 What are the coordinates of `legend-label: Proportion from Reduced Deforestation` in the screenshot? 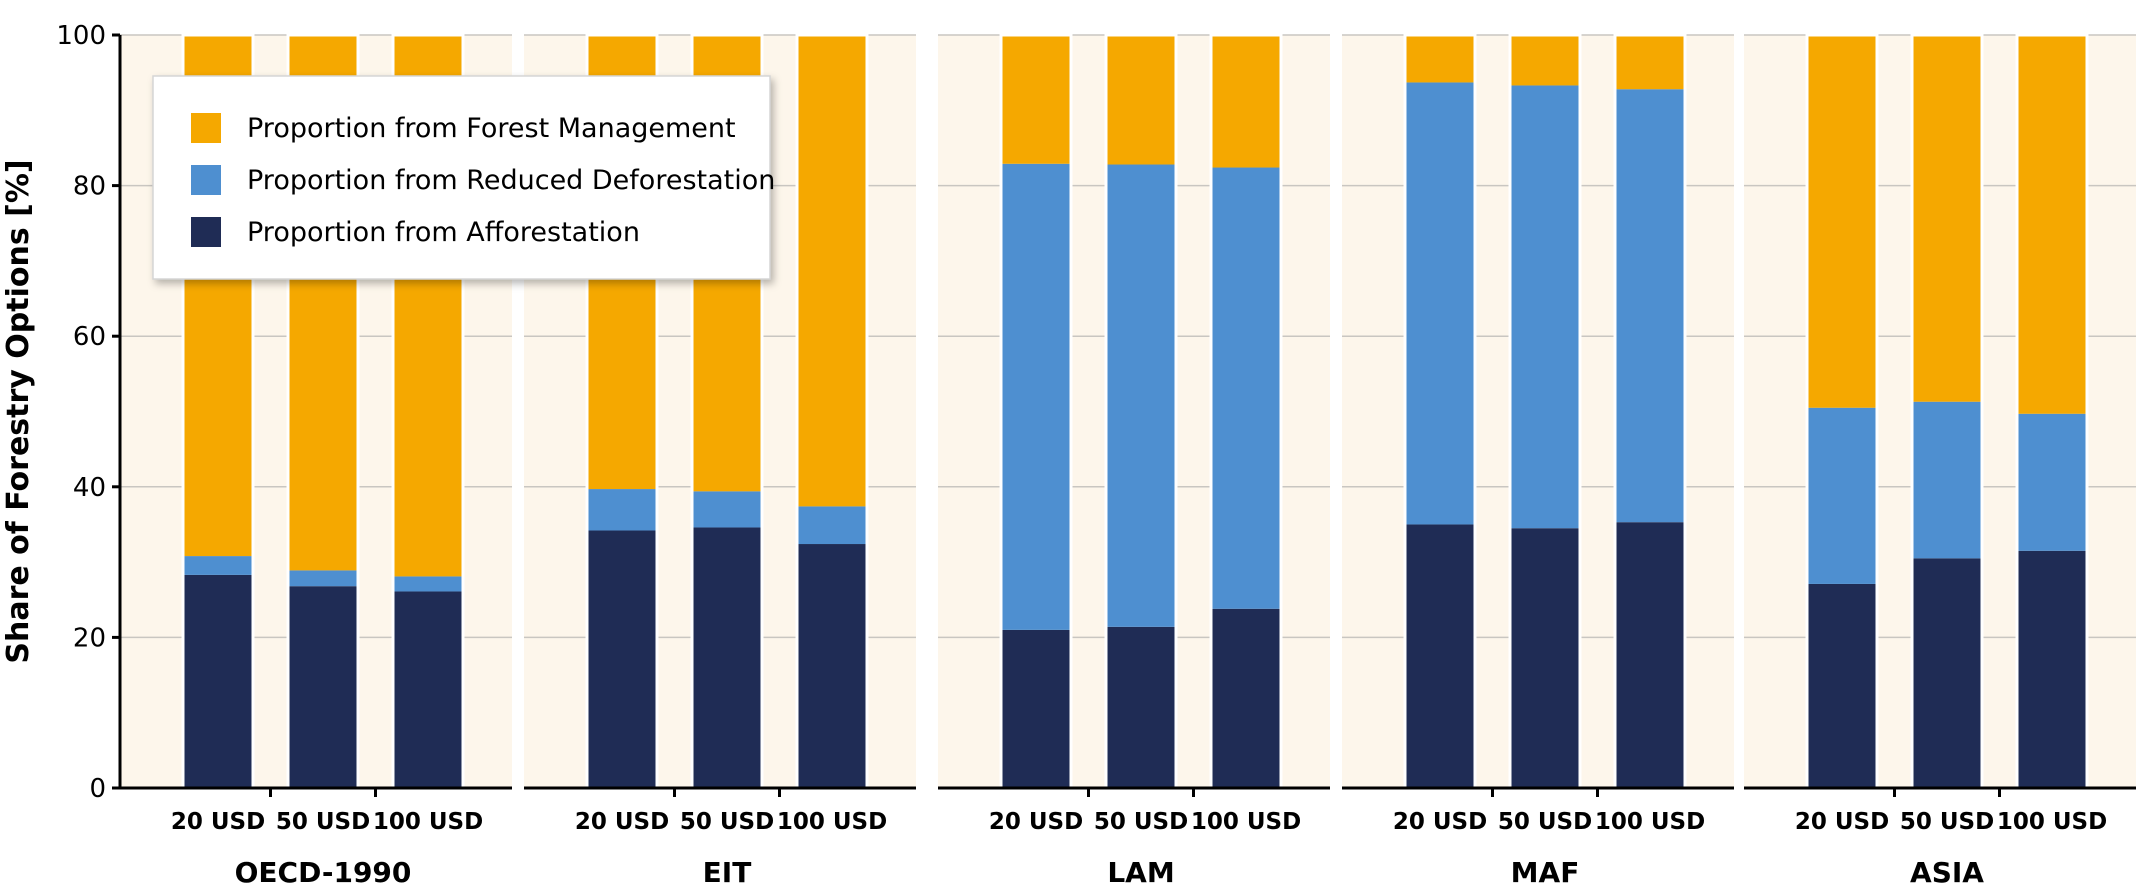 It's located at (511, 180).